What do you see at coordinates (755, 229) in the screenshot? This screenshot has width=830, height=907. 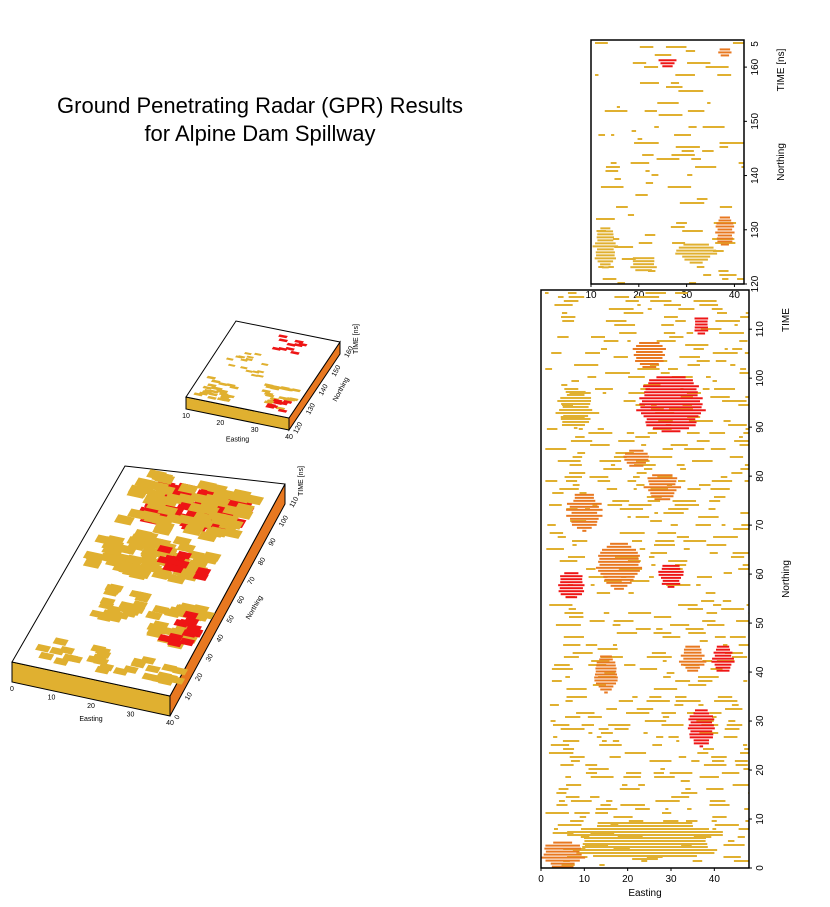 I see `y-tick-label: 130` at bounding box center [755, 229].